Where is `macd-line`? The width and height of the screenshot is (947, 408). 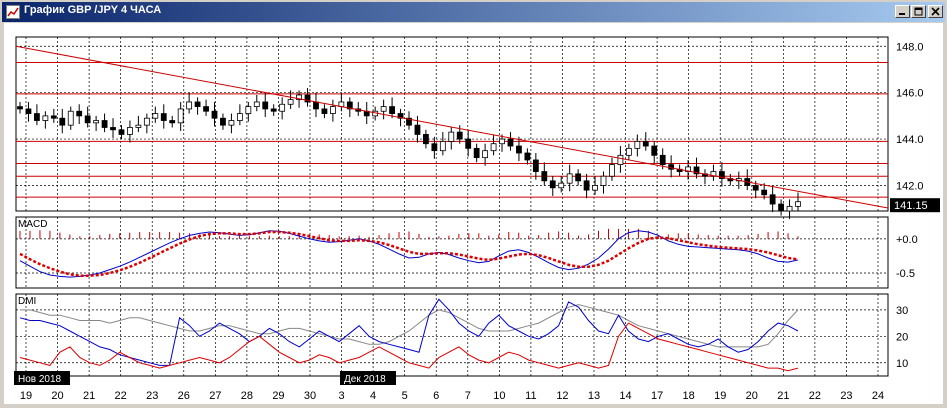
macd-line is located at coordinates (409, 254).